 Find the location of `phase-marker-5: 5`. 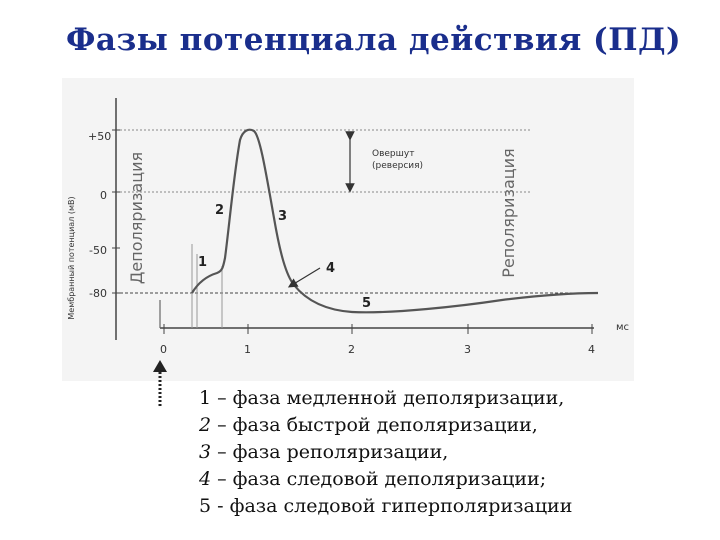

phase-marker-5: 5 is located at coordinates (366, 303).